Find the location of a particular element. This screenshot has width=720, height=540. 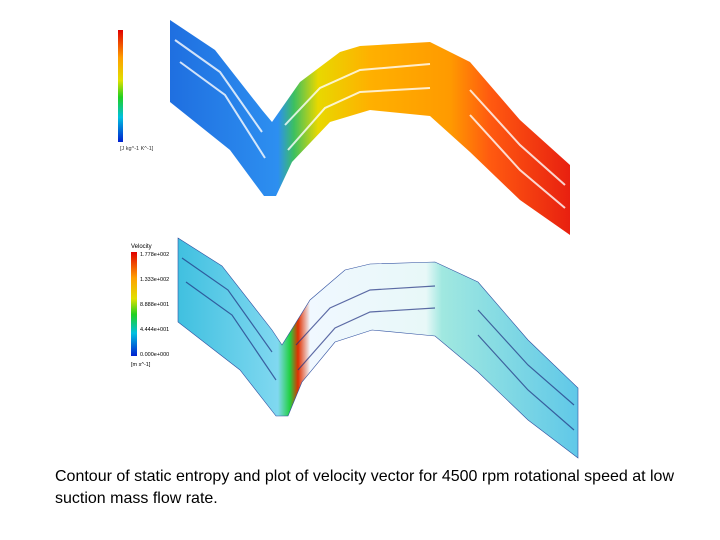

legend-label: 7.641e+003 is located at coordinates (139, 137).